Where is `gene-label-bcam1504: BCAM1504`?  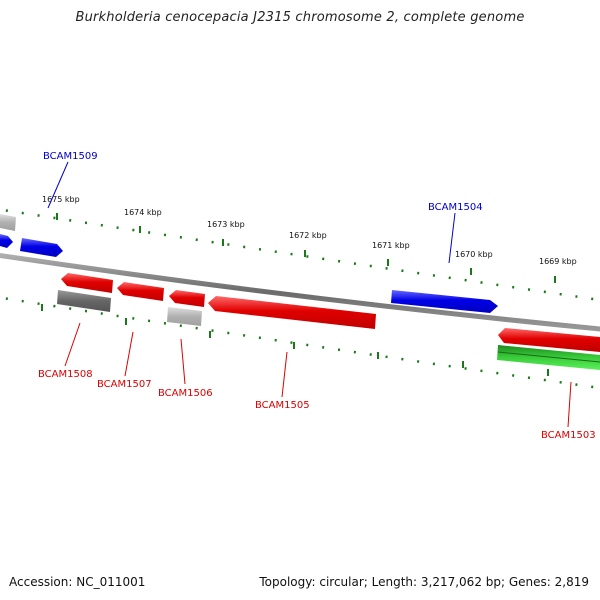
gene-label-bcam1504: BCAM1504 is located at coordinates (455, 207).